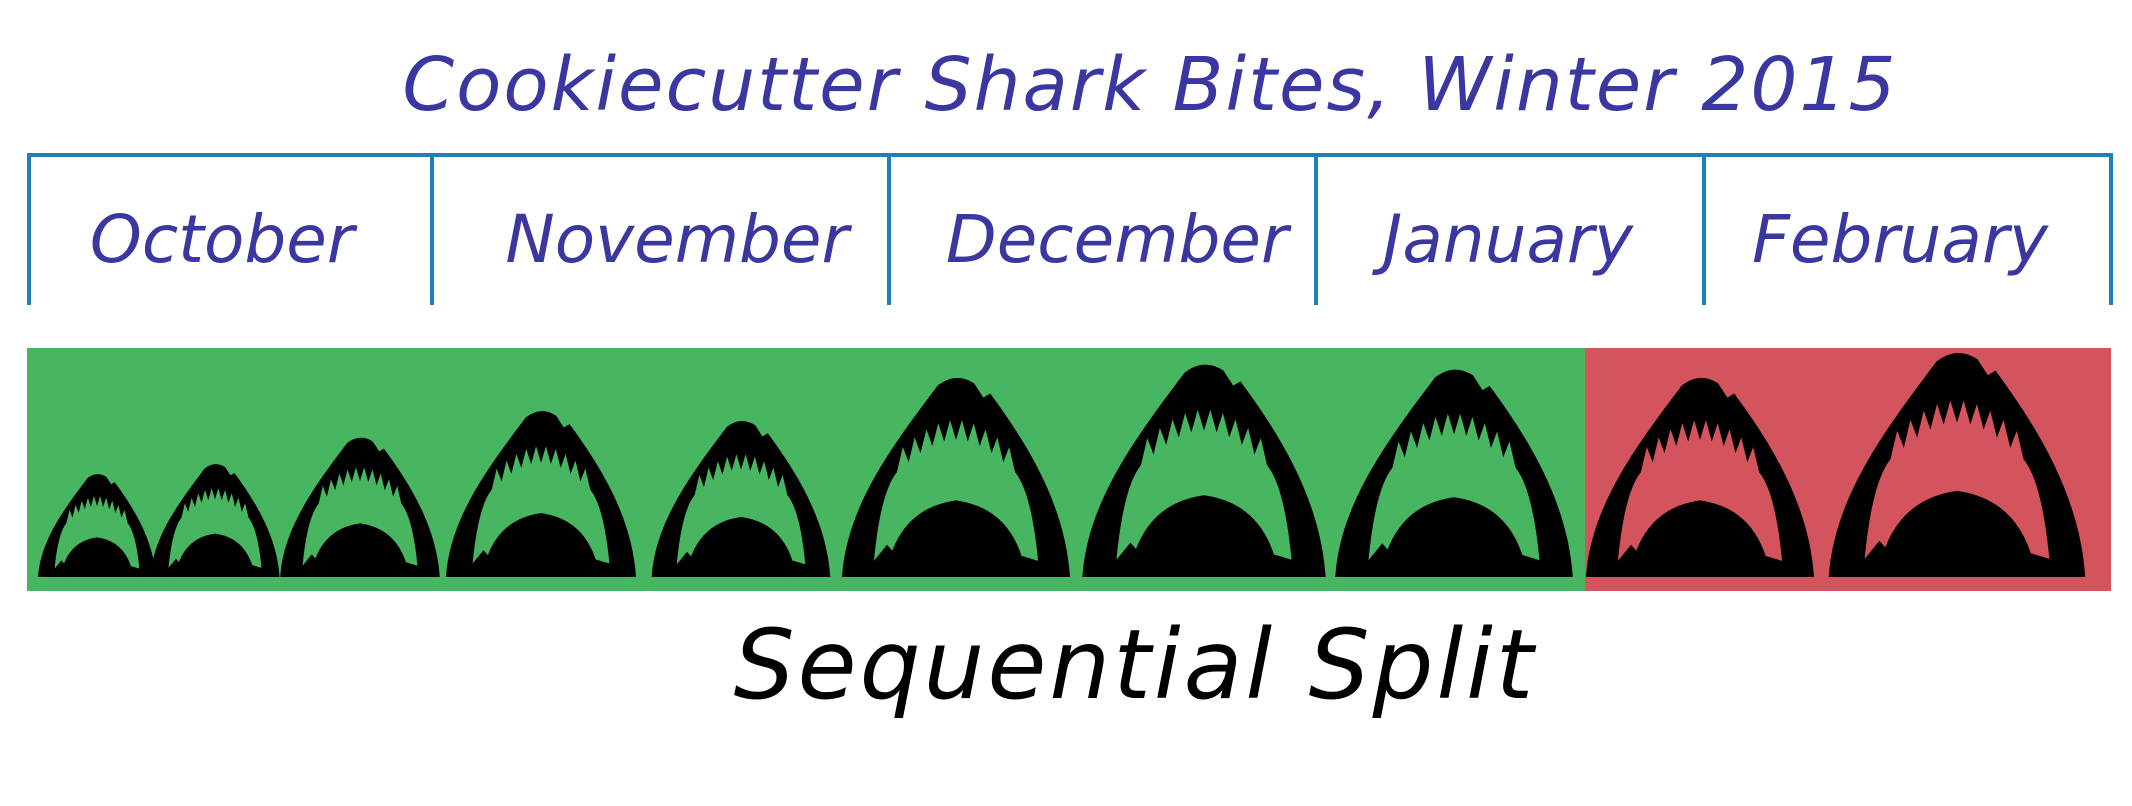 This screenshot has height=806, width=2132. Describe the element at coordinates (1149, 85) in the screenshot. I see `diagram-title: Cookiecutter Shark Bites, Winter 2015` at that location.